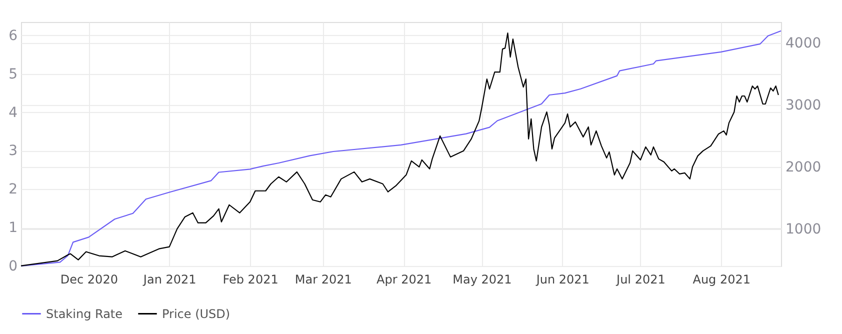 Image resolution: width=842 pixels, height=334 pixels. I want to click on x-tick-label: Feb 2021, so click(250, 279).